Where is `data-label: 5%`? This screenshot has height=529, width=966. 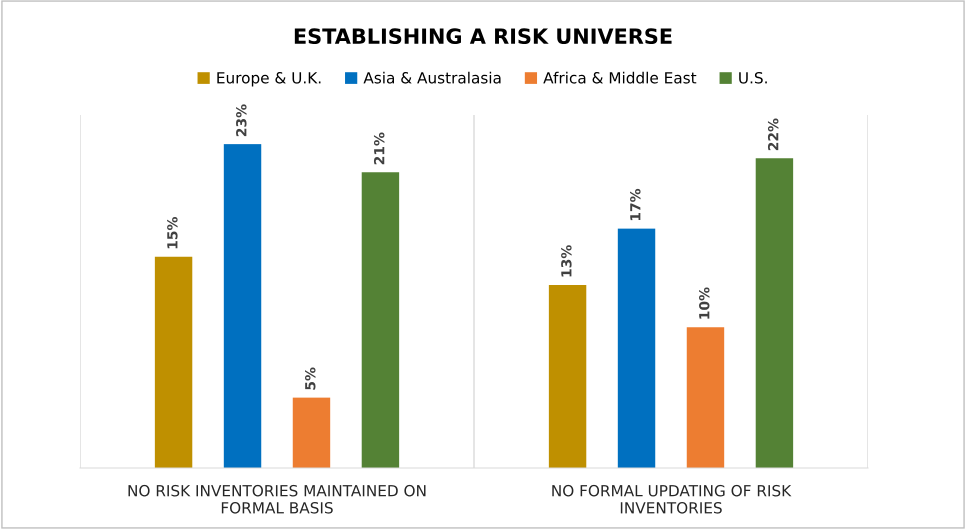
data-label: 5% is located at coordinates (310, 379).